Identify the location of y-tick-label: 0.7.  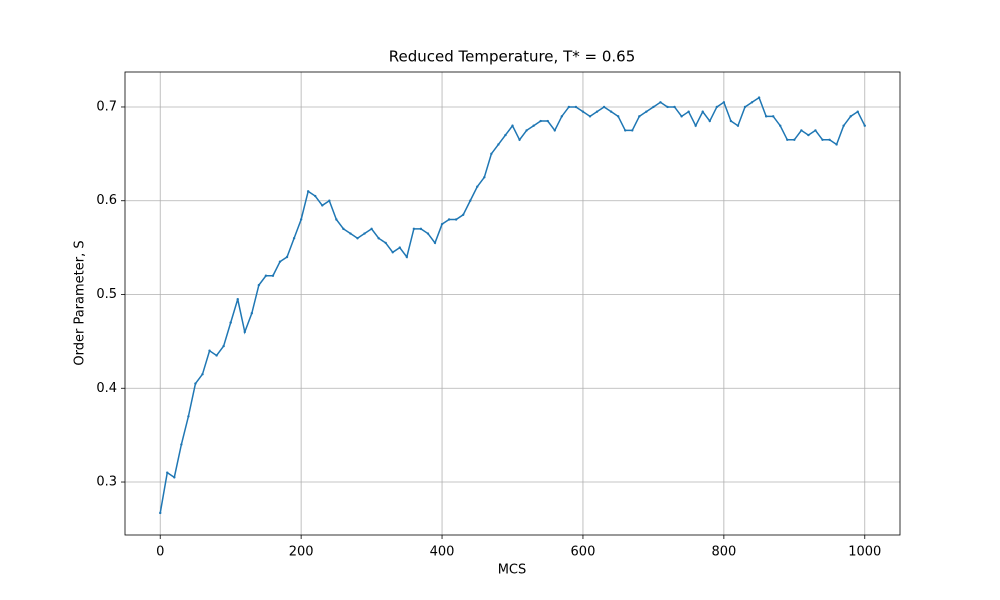
(106, 106).